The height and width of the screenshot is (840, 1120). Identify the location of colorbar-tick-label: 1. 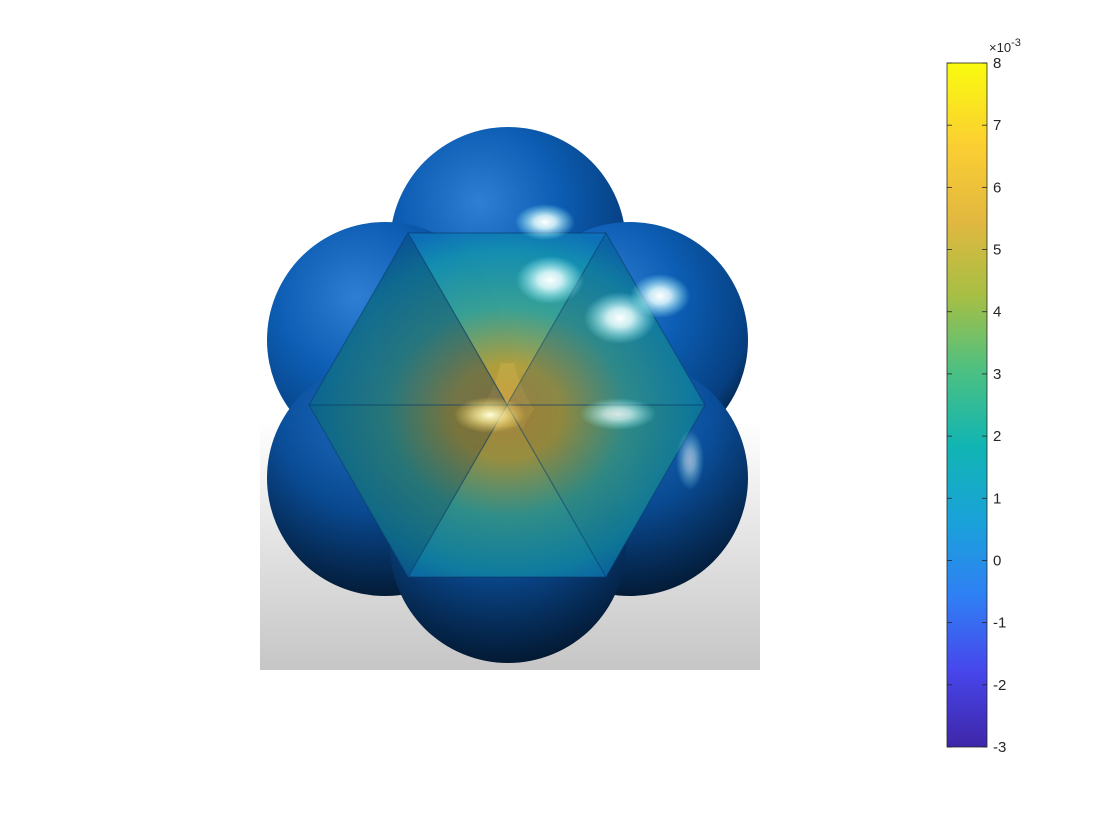
(997, 498).